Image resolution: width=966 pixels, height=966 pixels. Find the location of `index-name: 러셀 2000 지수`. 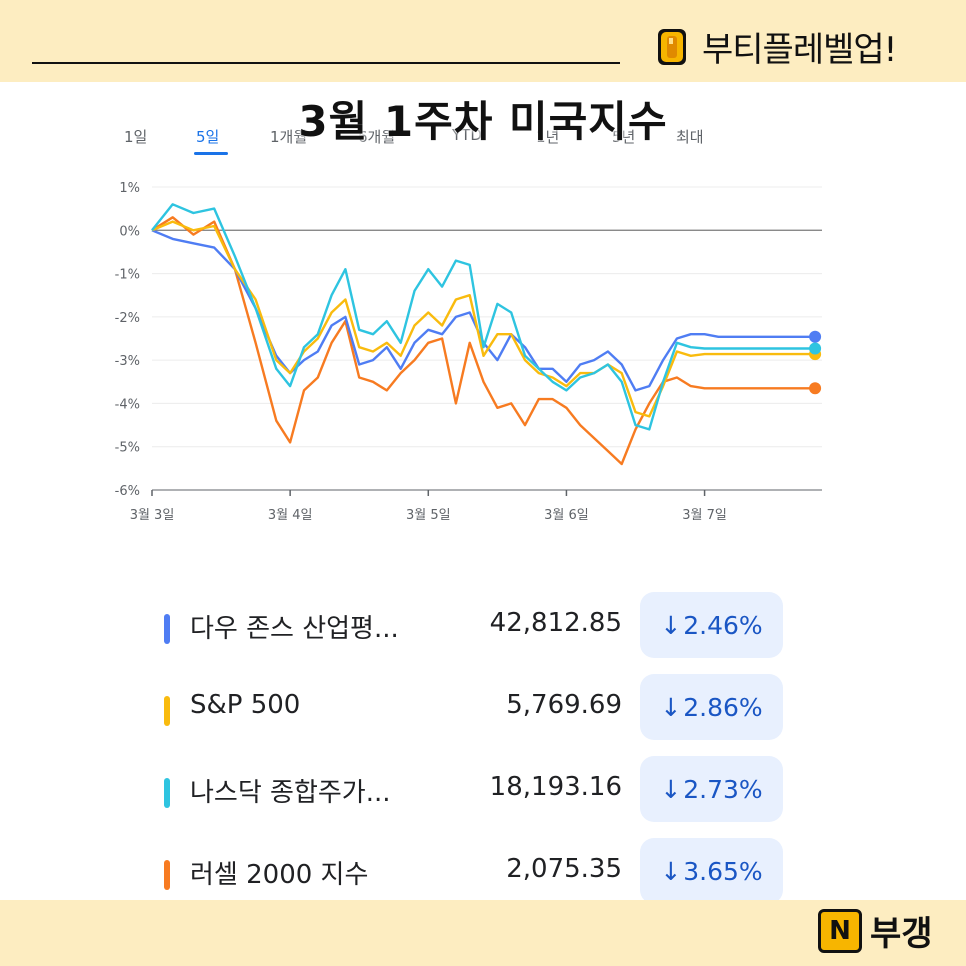

index-name: 러셀 2000 지수 is located at coordinates (279, 875).